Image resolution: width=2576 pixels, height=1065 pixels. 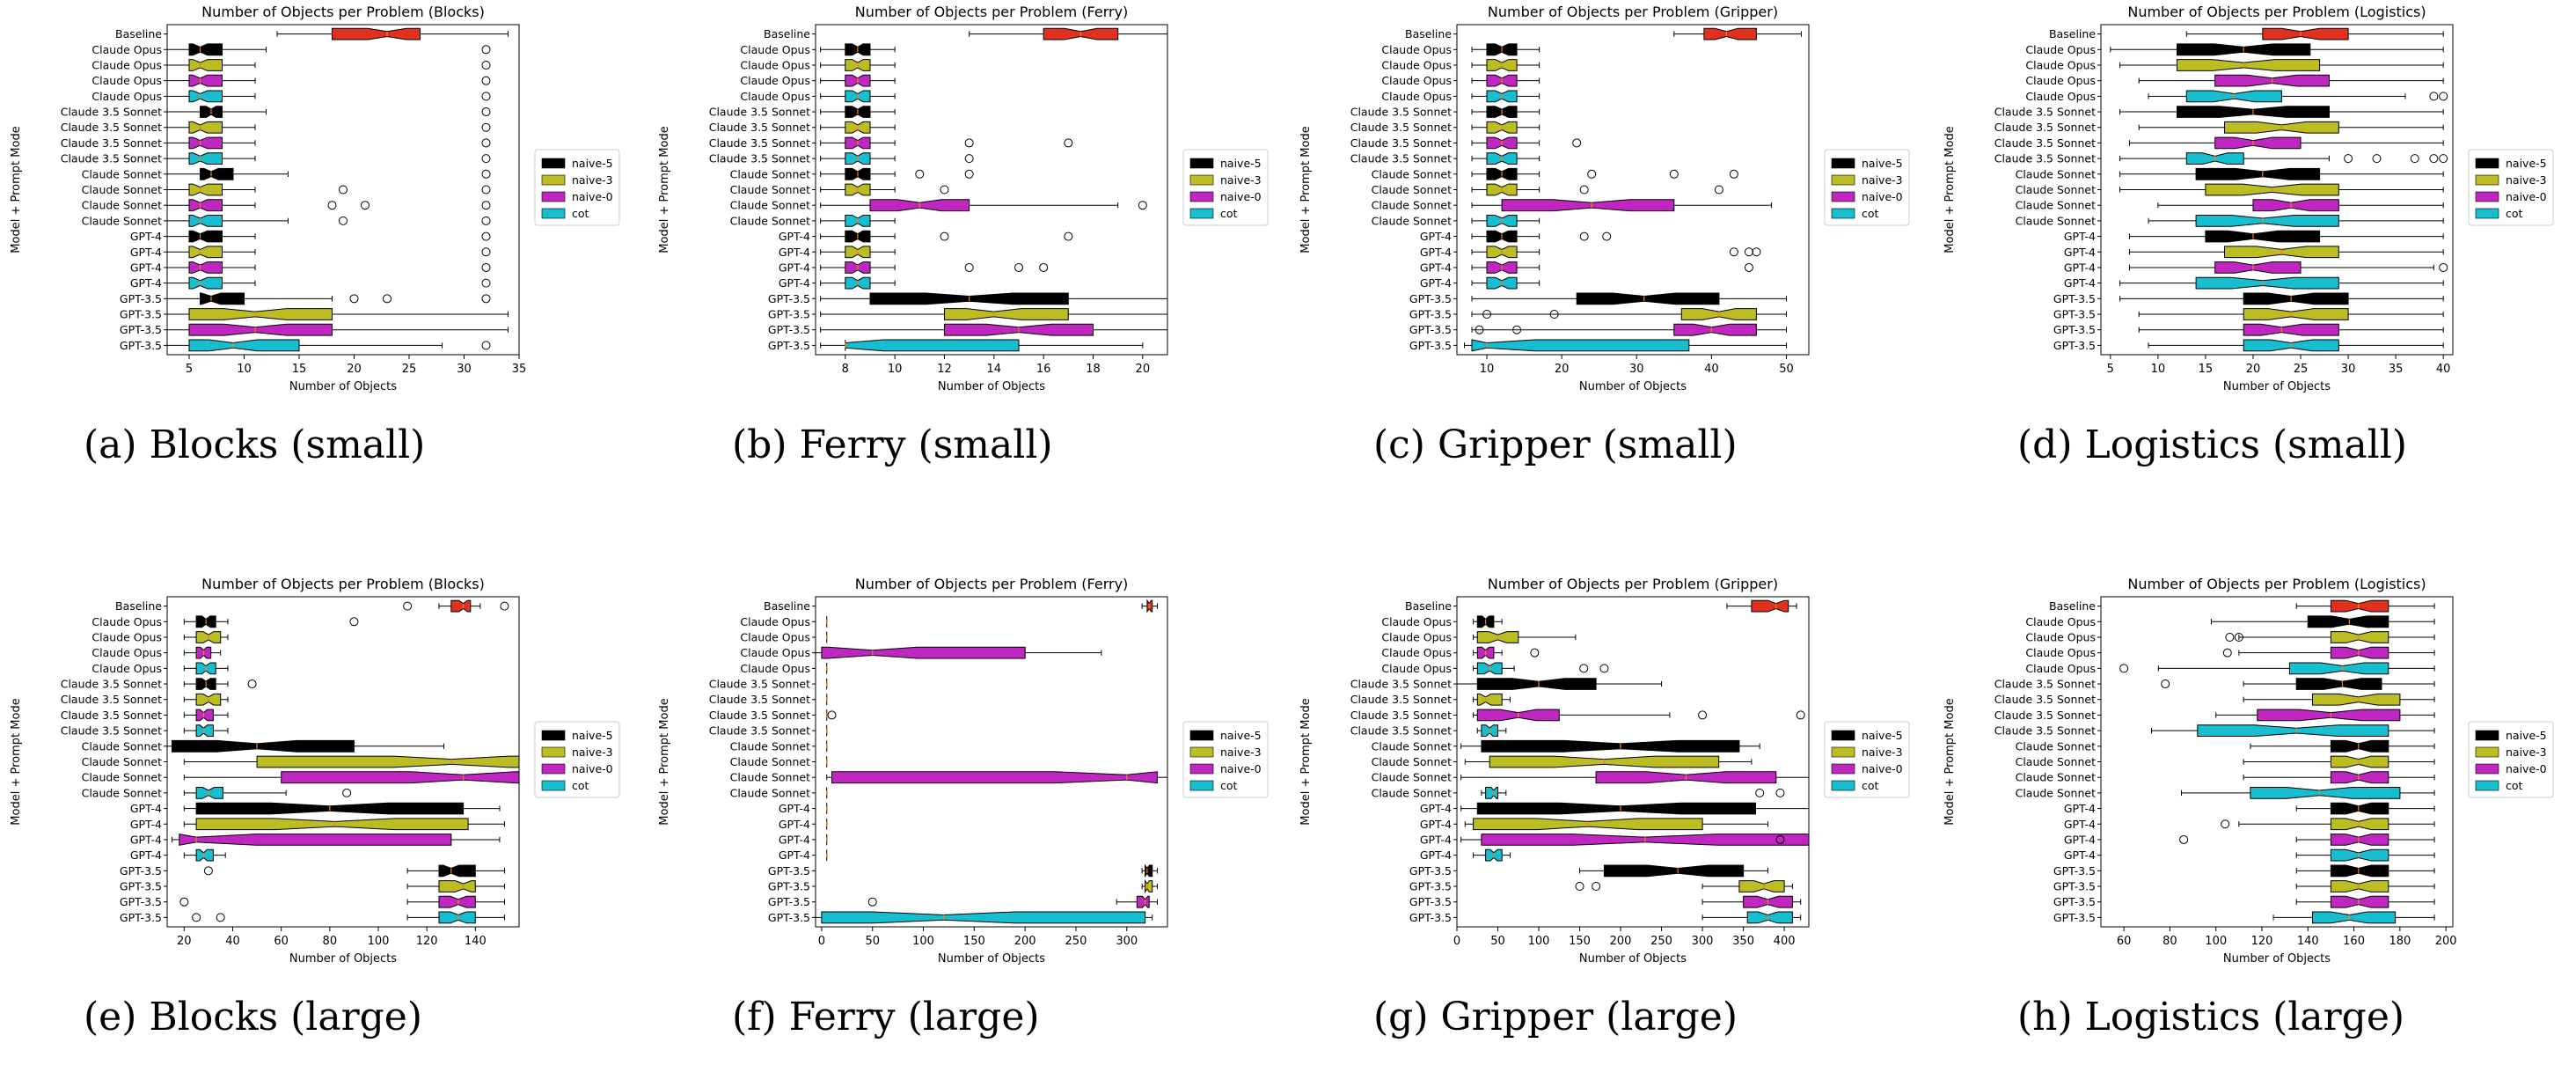 What do you see at coordinates (2262, 941) in the screenshot?
I see `x-tick-label: 120` at bounding box center [2262, 941].